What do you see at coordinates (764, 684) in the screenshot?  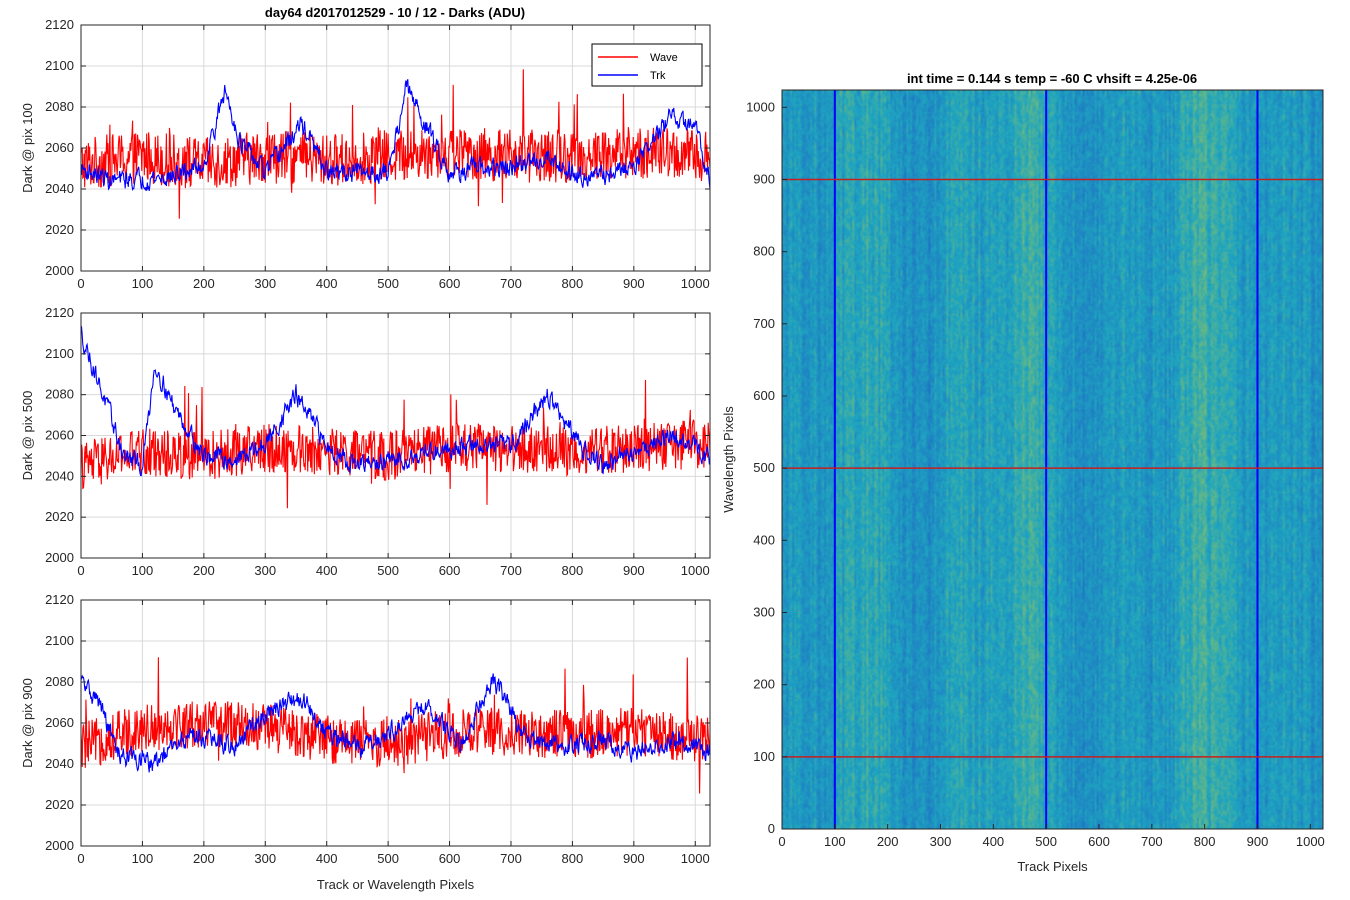 I see `y-tick-label: 200` at bounding box center [764, 684].